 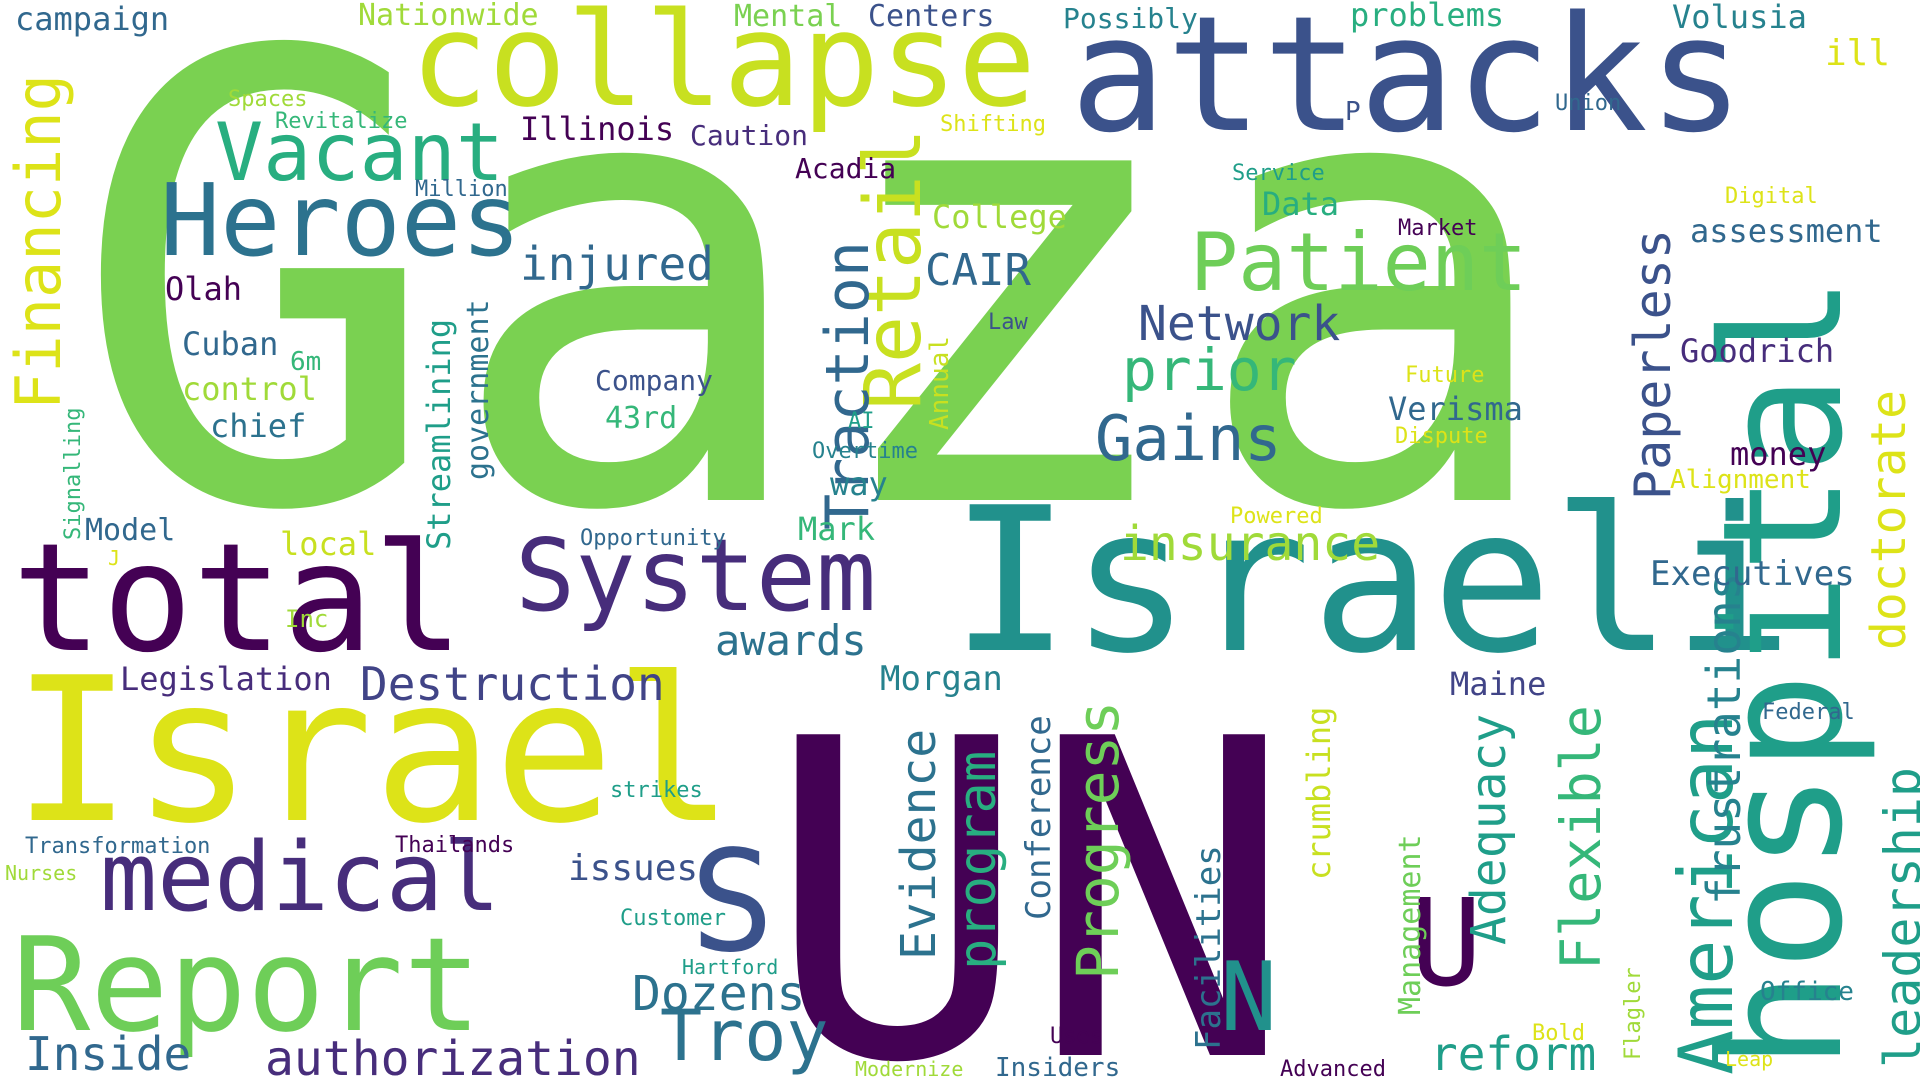 What do you see at coordinates (1248, 998) in the screenshot?
I see `word-n: N` at bounding box center [1248, 998].